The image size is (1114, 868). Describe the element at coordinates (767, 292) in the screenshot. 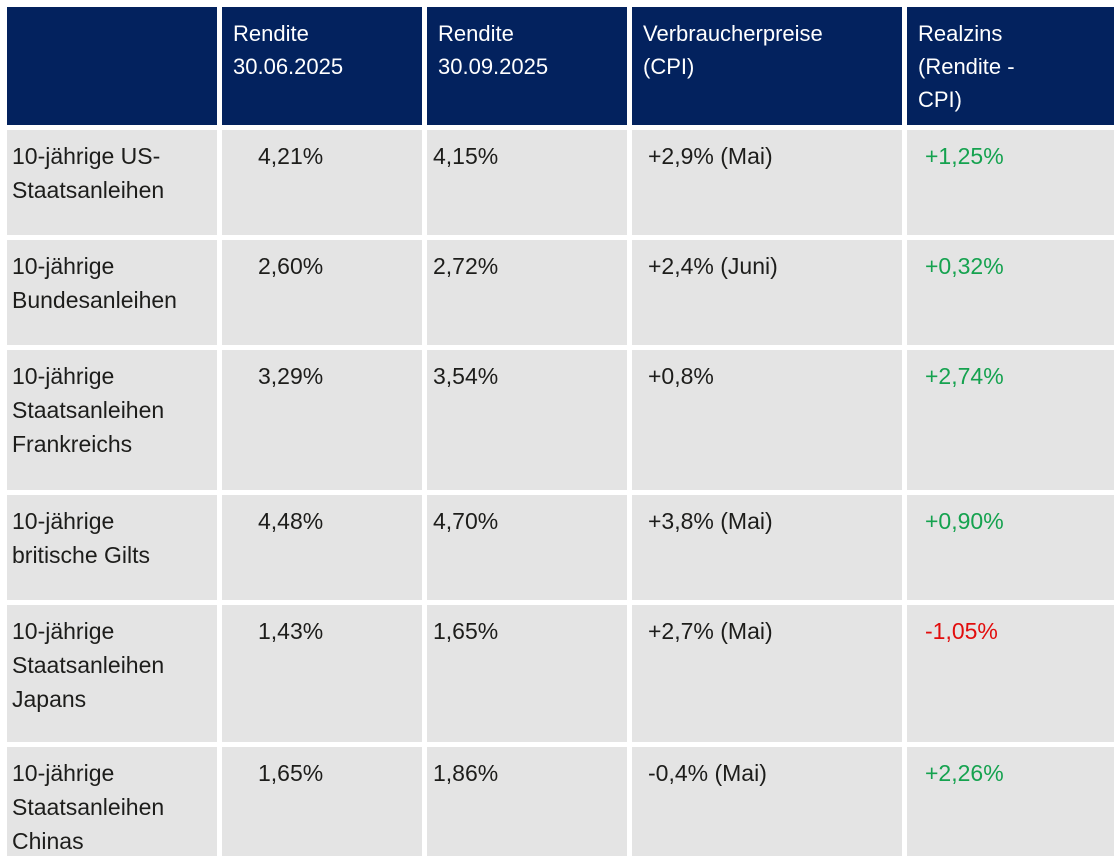

I see `cpi-value: +2,4% (Juni)` at that location.